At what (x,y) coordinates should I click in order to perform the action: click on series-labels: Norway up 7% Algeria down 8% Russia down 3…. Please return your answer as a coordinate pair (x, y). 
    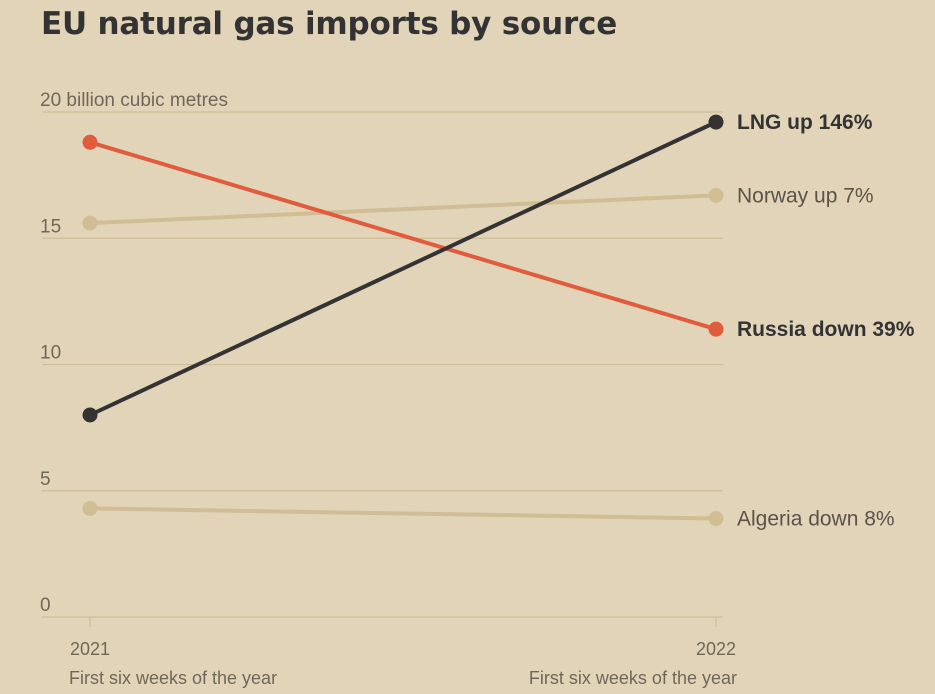
    Looking at the image, I should click on (826, 320).